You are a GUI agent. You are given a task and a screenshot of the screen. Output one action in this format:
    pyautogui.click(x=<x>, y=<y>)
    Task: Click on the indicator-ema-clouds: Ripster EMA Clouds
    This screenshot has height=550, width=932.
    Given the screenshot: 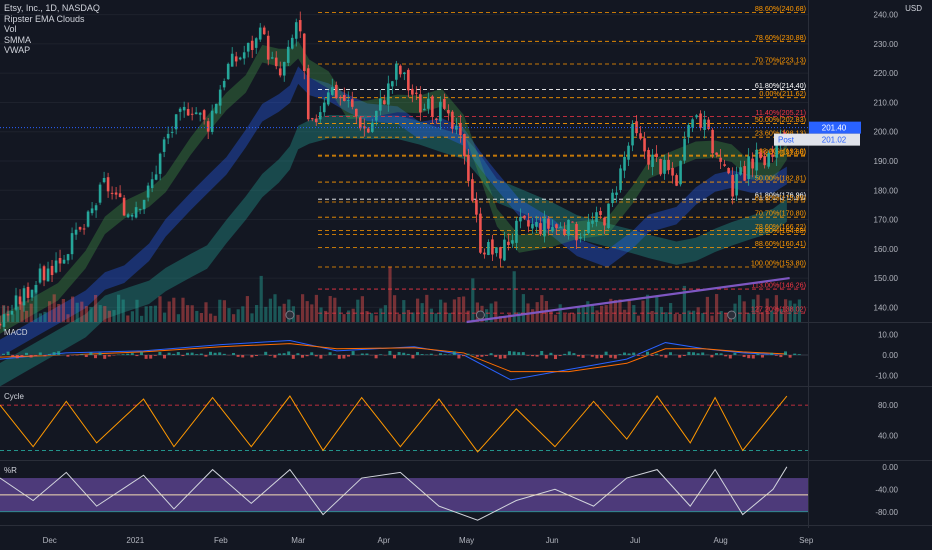 What is the action you would take?
    pyautogui.click(x=44, y=18)
    